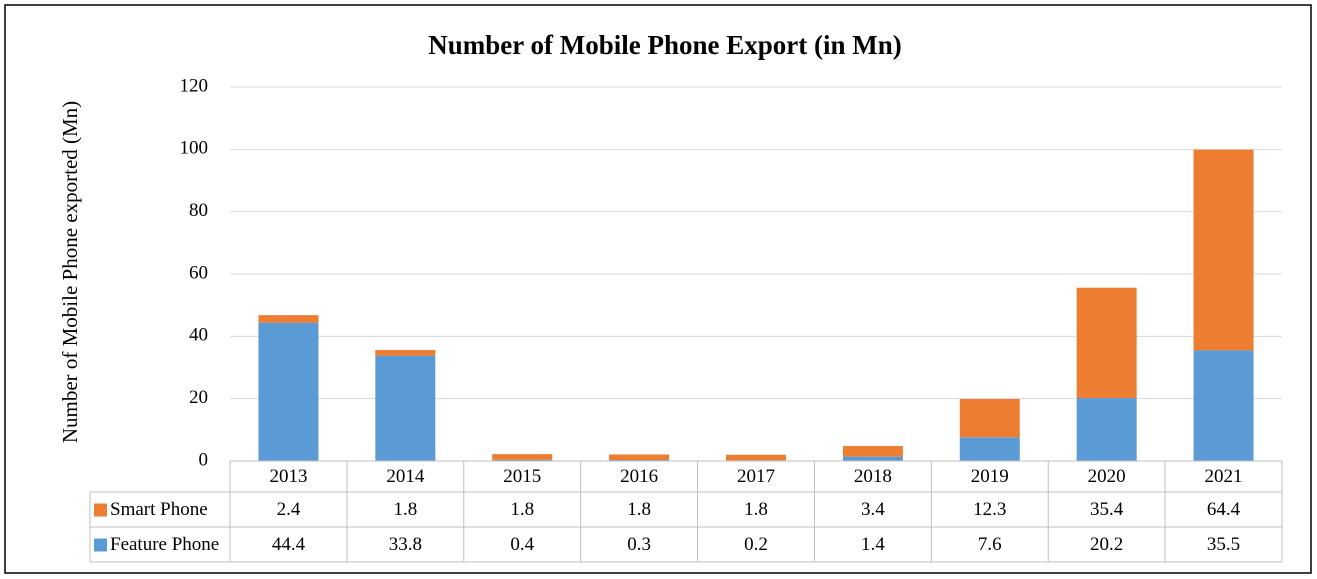  I want to click on x-tick-label: 2019, so click(990, 476).